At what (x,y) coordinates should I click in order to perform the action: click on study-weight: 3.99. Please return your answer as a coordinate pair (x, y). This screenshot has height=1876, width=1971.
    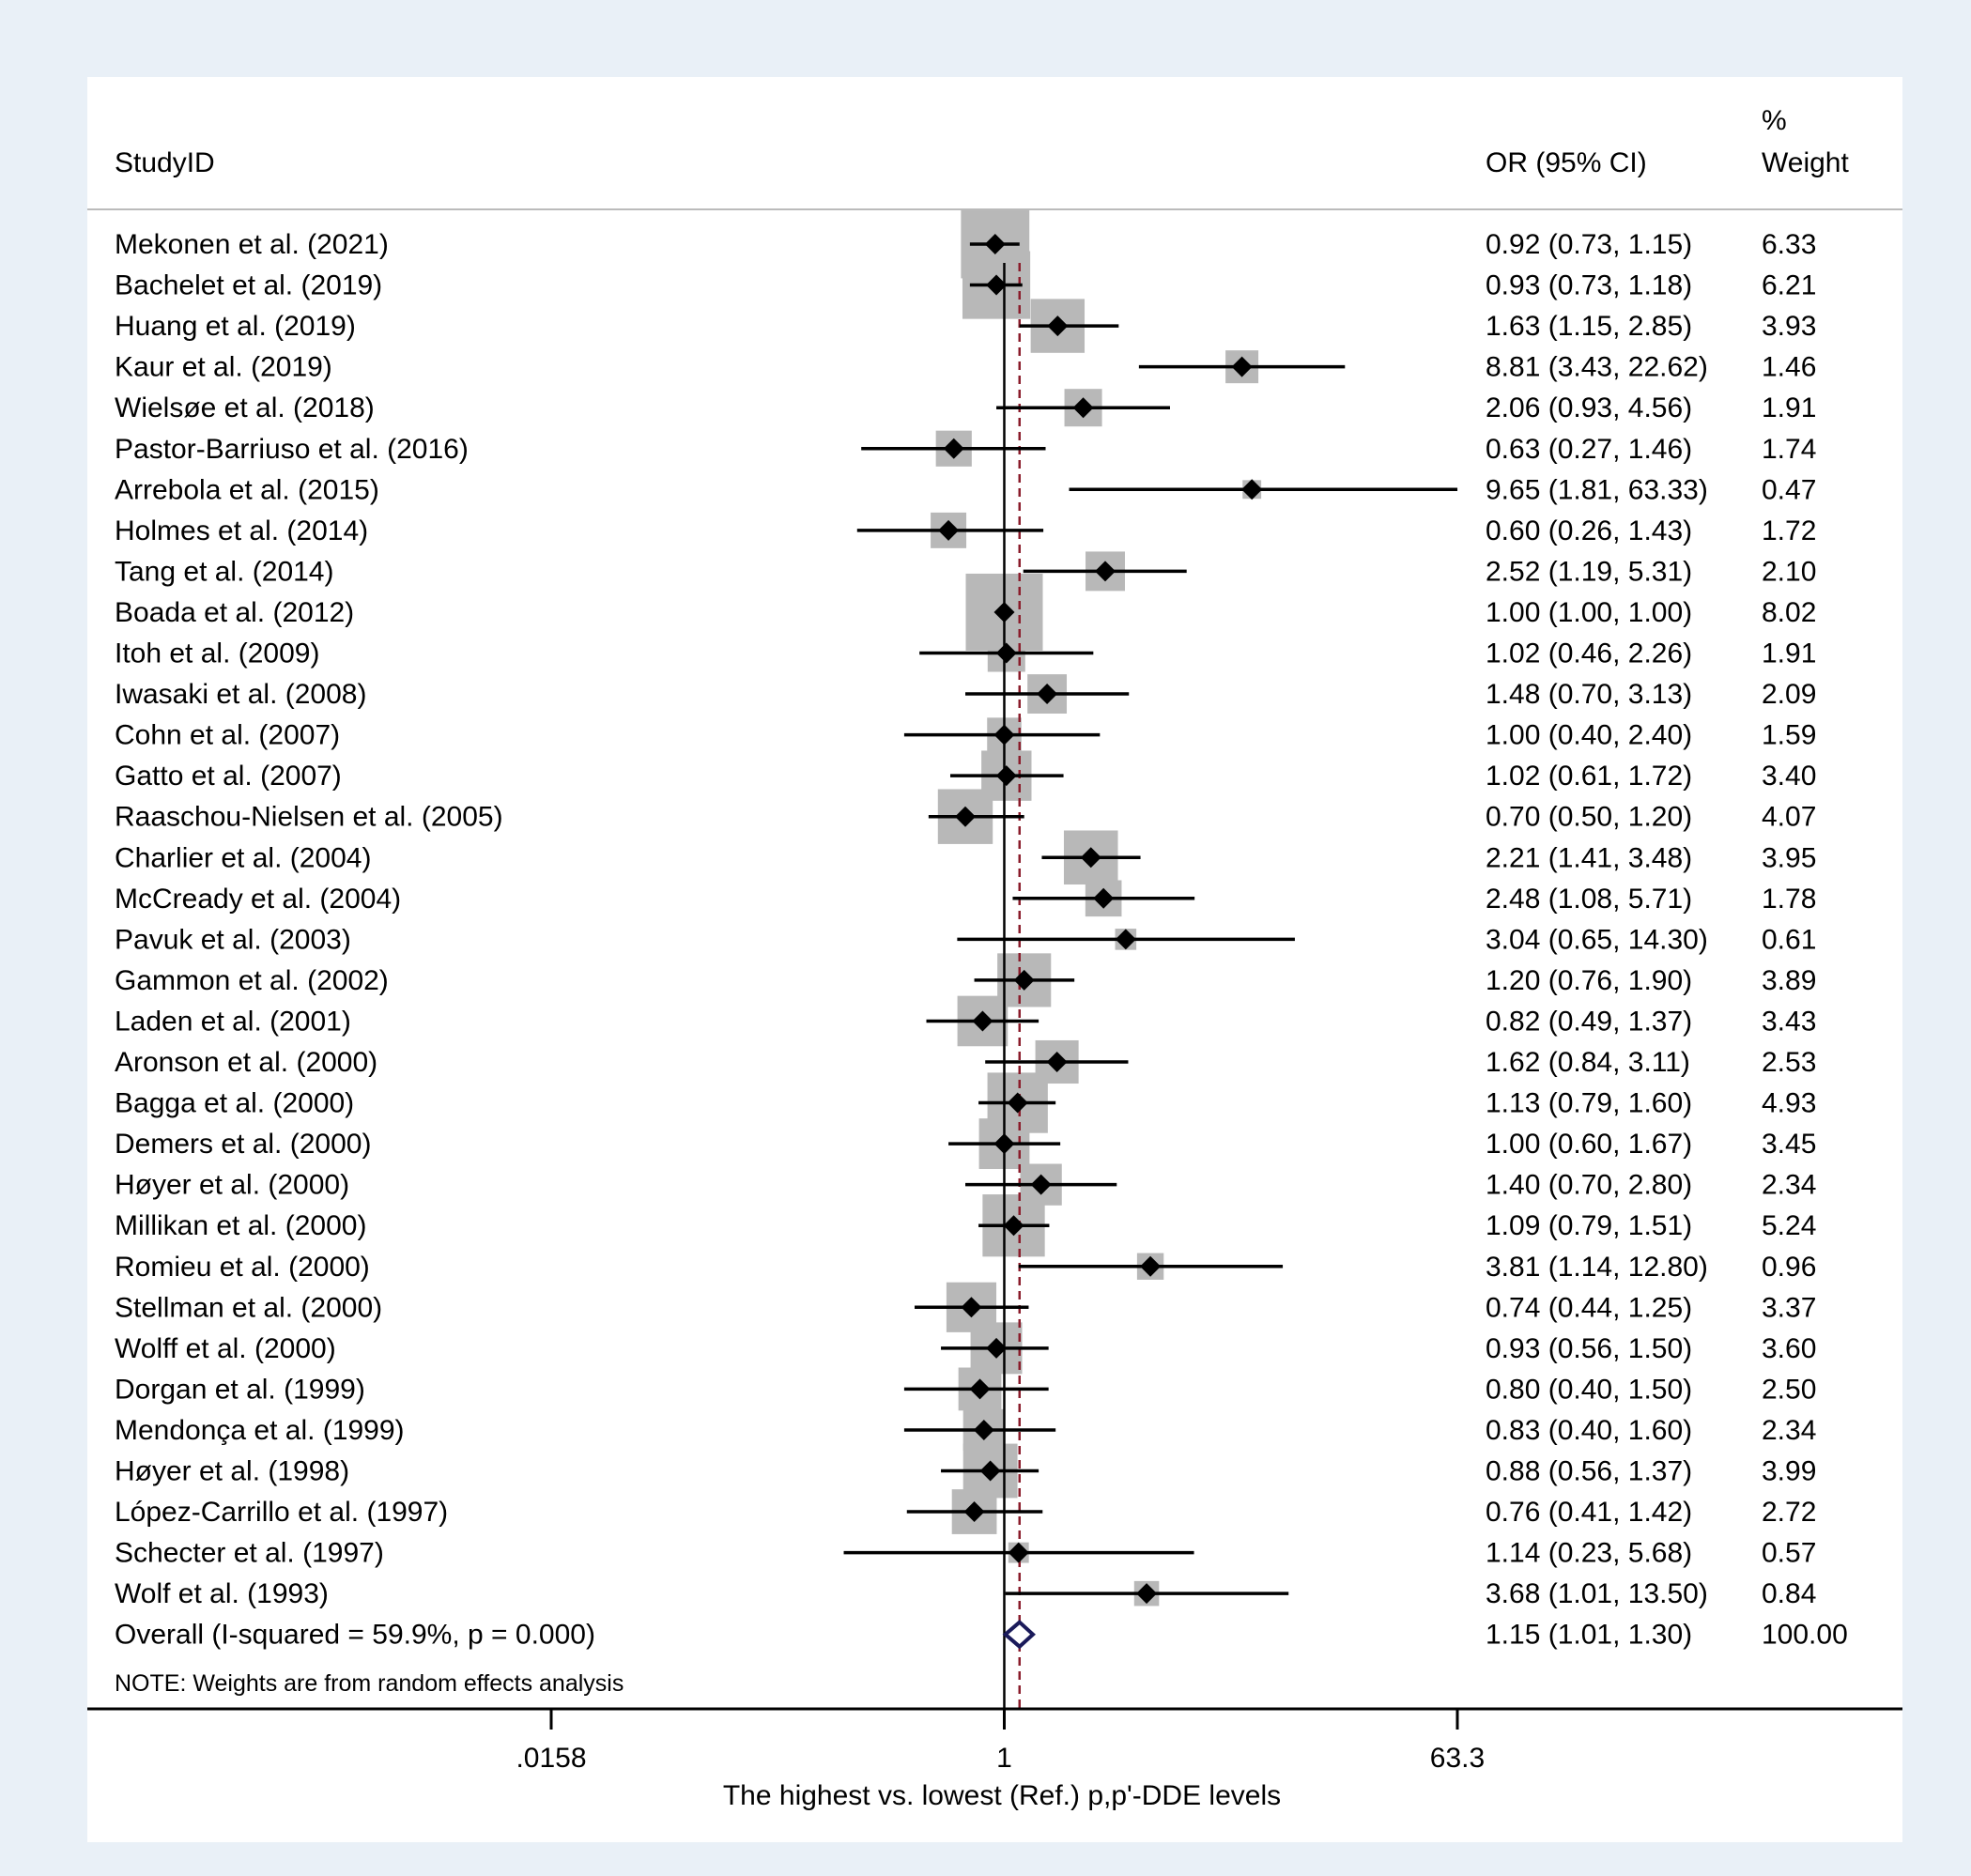
    Looking at the image, I should click on (1789, 1471).